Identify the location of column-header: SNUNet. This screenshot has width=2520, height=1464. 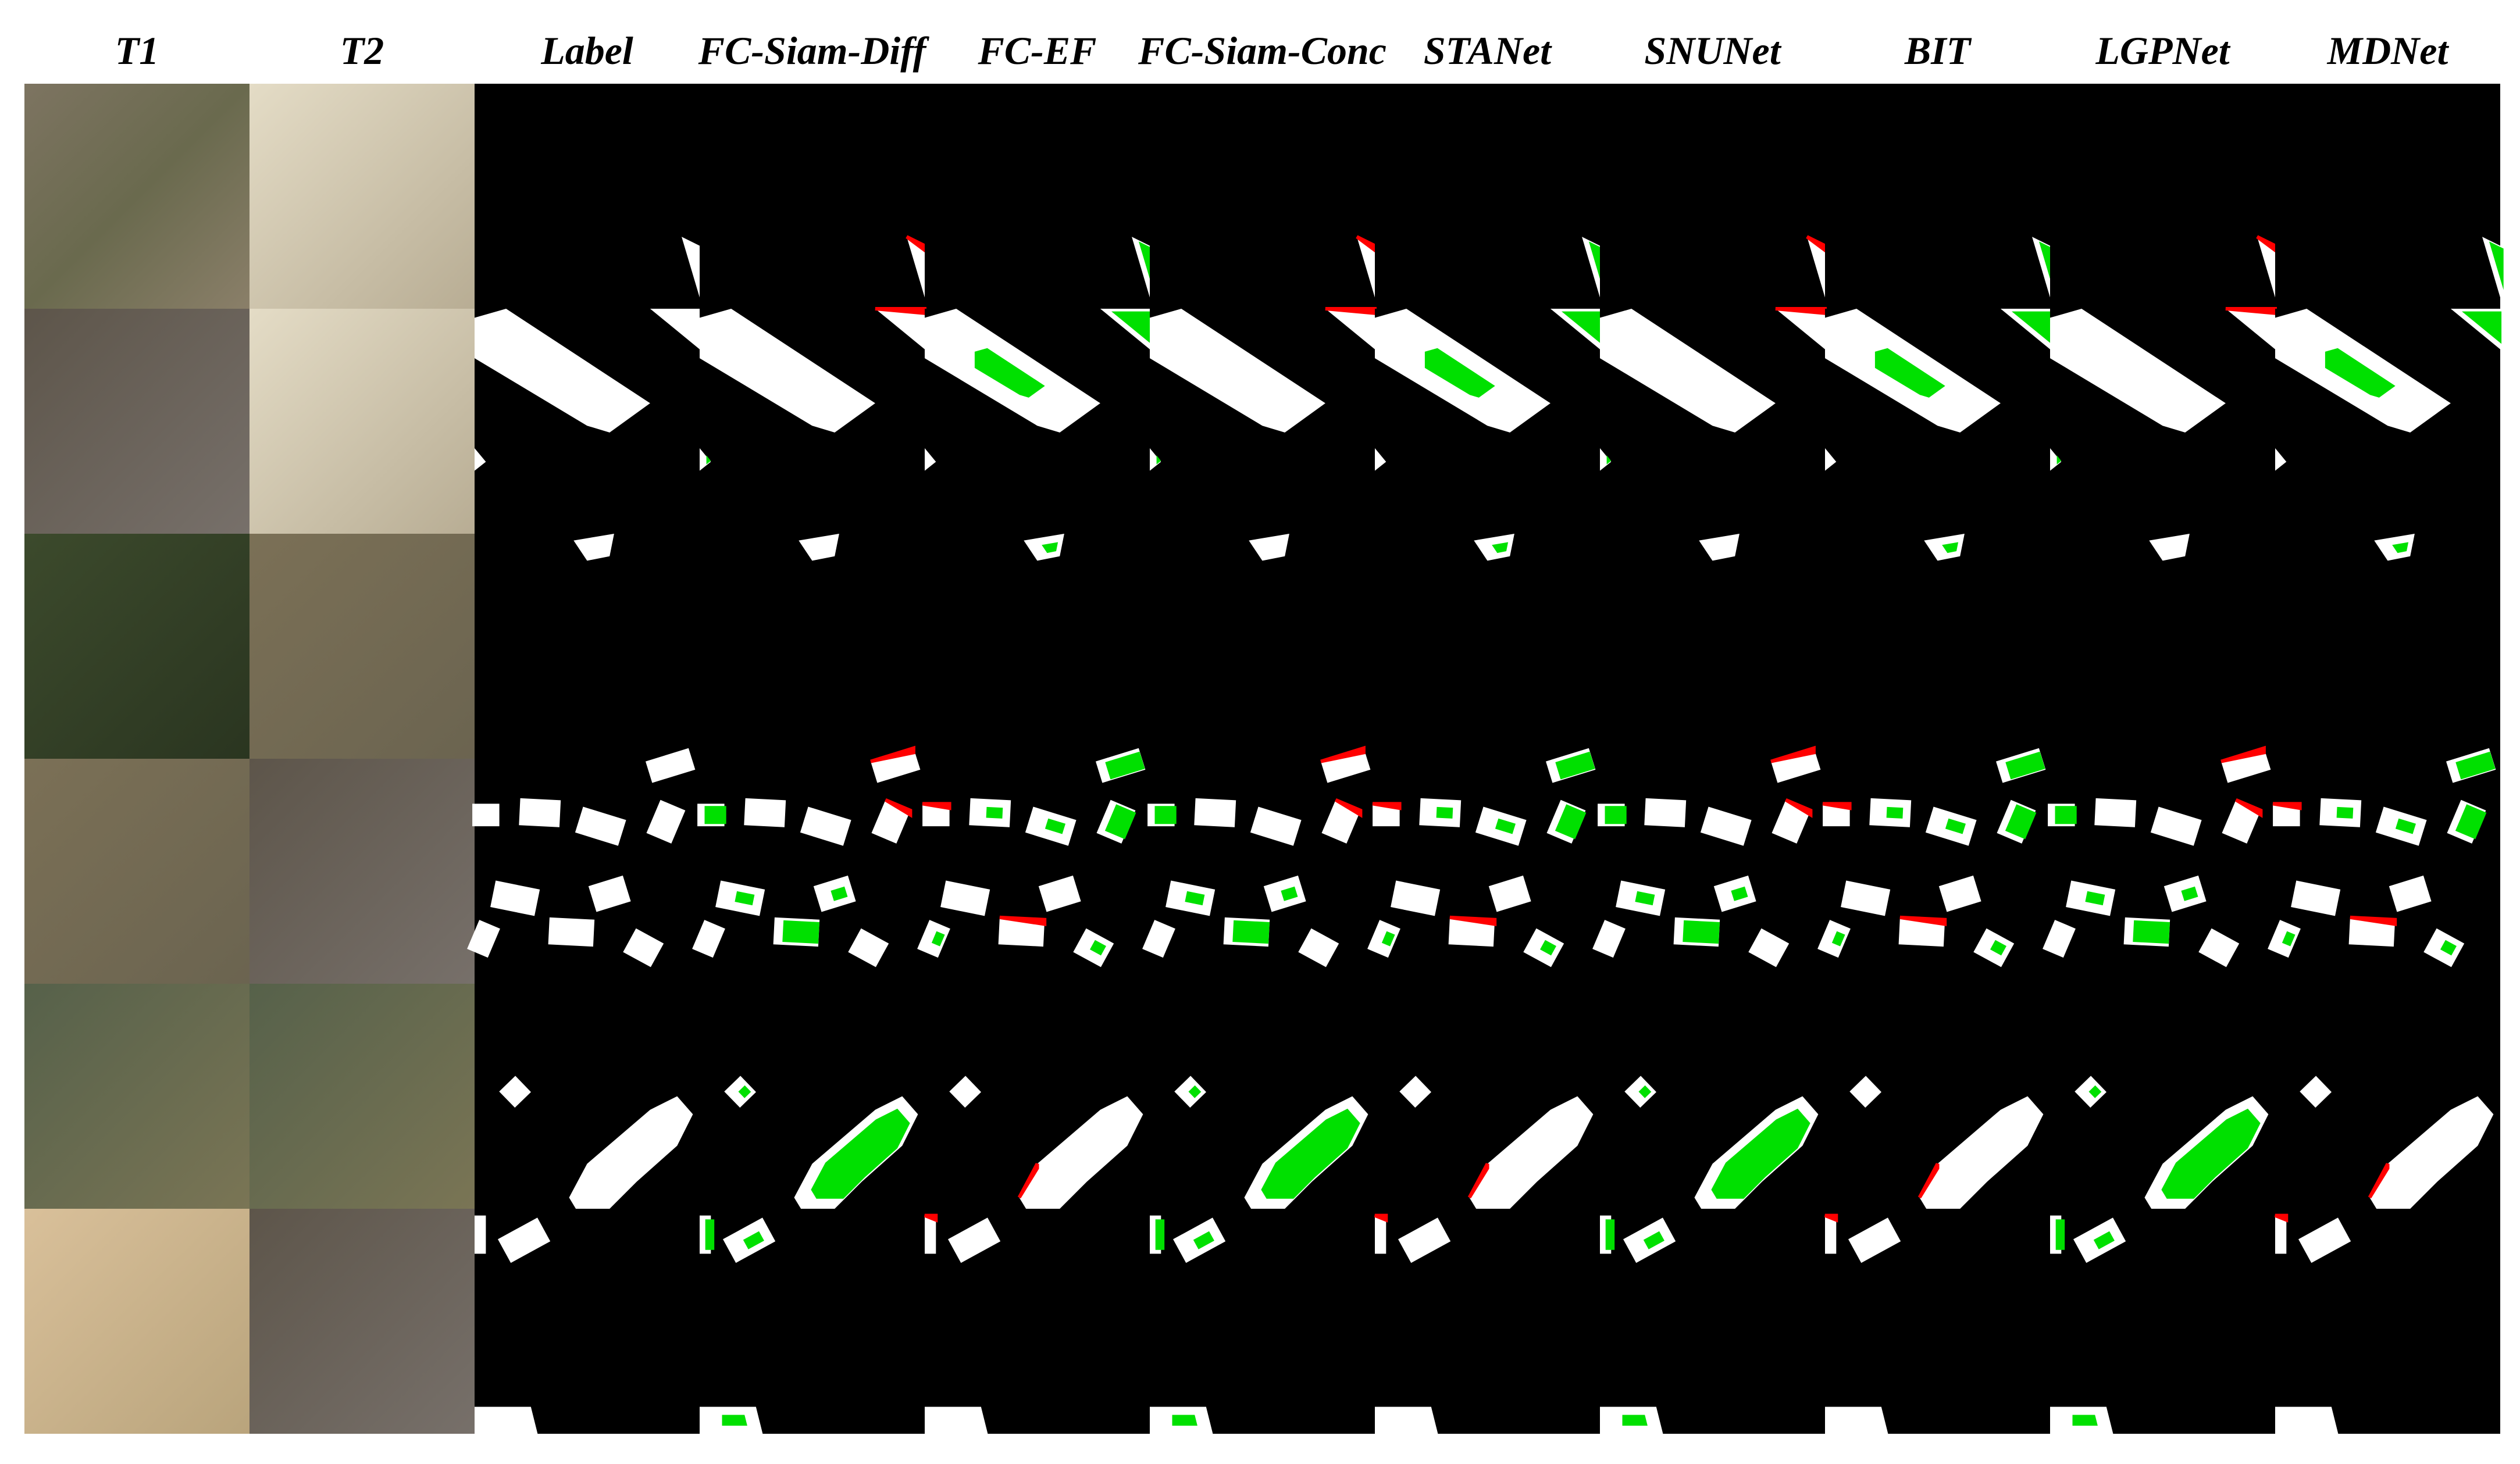
(1713, 51).